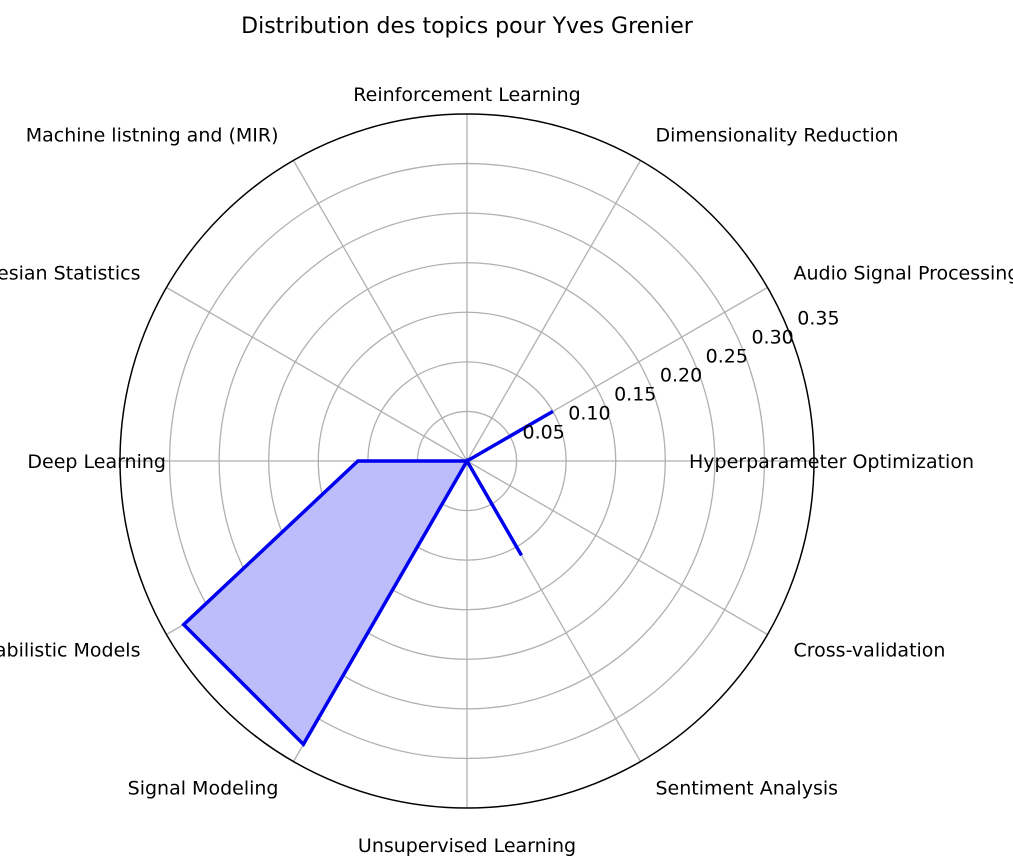 The image size is (1013, 862). Describe the element at coordinates (152, 136) in the screenshot. I see `category-label: Machine listning and (MIR)` at that location.